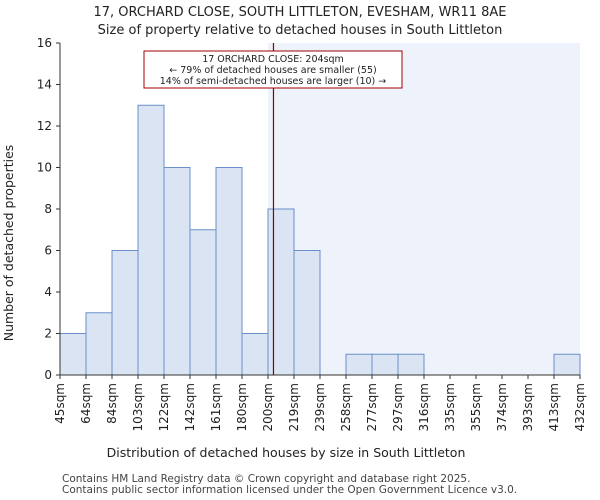  Describe the element at coordinates (44, 85) in the screenshot. I see `y-tick-label-14: 14` at that location.